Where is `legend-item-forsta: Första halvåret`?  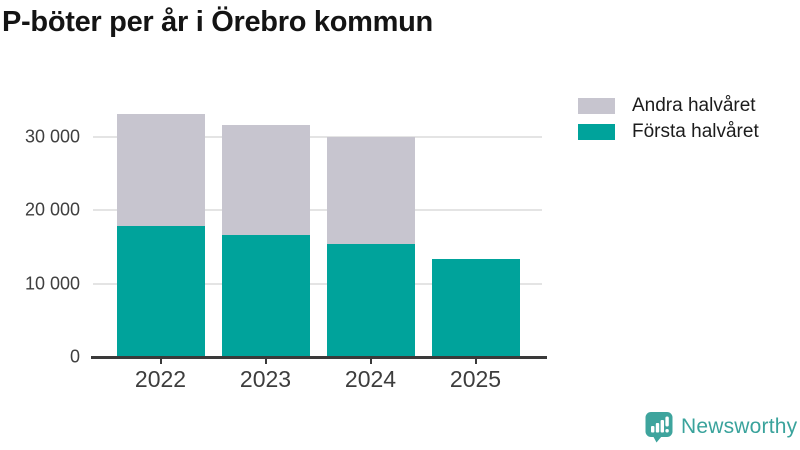
legend-item-forsta: Första halvåret is located at coordinates (668, 132).